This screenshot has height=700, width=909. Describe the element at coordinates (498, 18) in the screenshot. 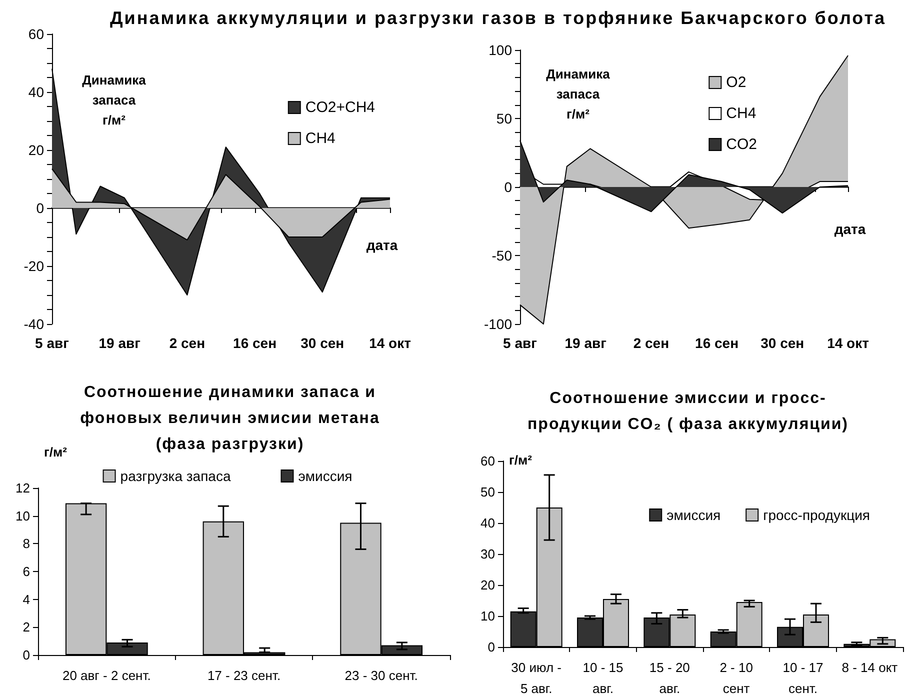

I see `text: Динамика аккумуляции и разгрузки газов в торфянике Бакчарского болота` at that location.